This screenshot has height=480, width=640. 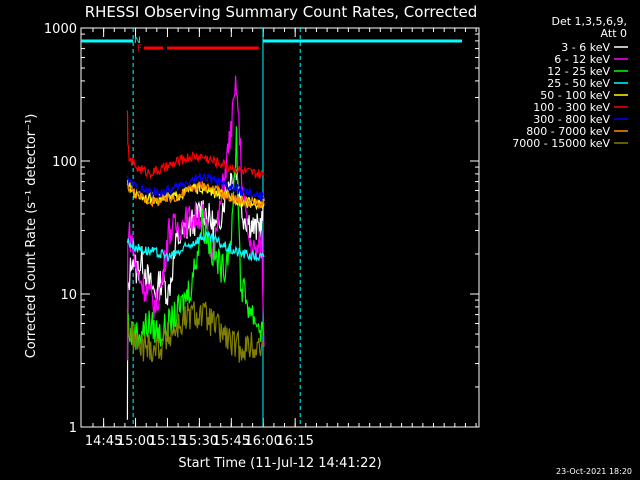 I want to click on legend-label-2: 12 - 25 keV, so click(x=578, y=71).